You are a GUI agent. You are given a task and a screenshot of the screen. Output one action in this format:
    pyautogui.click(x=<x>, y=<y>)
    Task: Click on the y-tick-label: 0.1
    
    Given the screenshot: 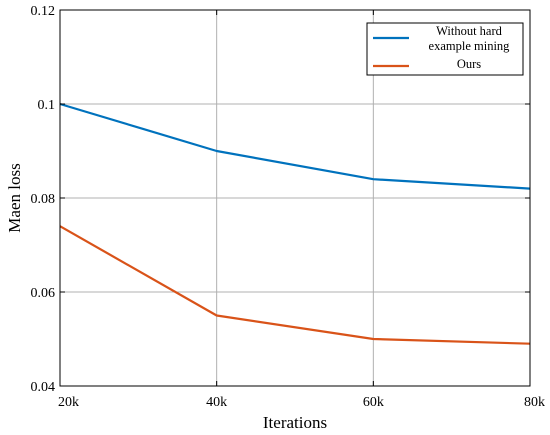 What is the action you would take?
    pyautogui.click(x=47, y=105)
    